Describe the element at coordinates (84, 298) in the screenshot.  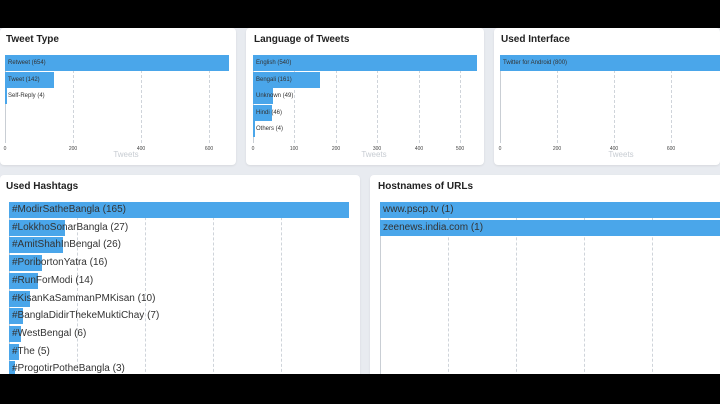
I see `bar-label: #KisanKaSammanPMKisan (10)` at that location.